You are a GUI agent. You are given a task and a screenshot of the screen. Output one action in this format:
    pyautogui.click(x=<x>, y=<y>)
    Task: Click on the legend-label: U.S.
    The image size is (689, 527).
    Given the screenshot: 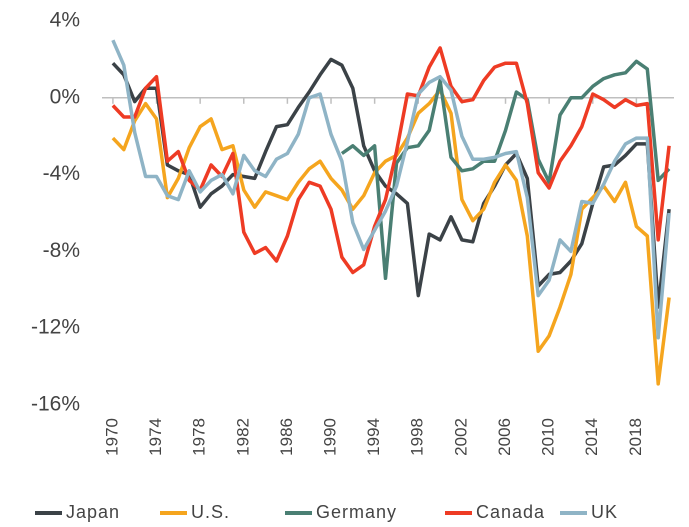 What is the action you would take?
    pyautogui.click(x=210, y=512)
    